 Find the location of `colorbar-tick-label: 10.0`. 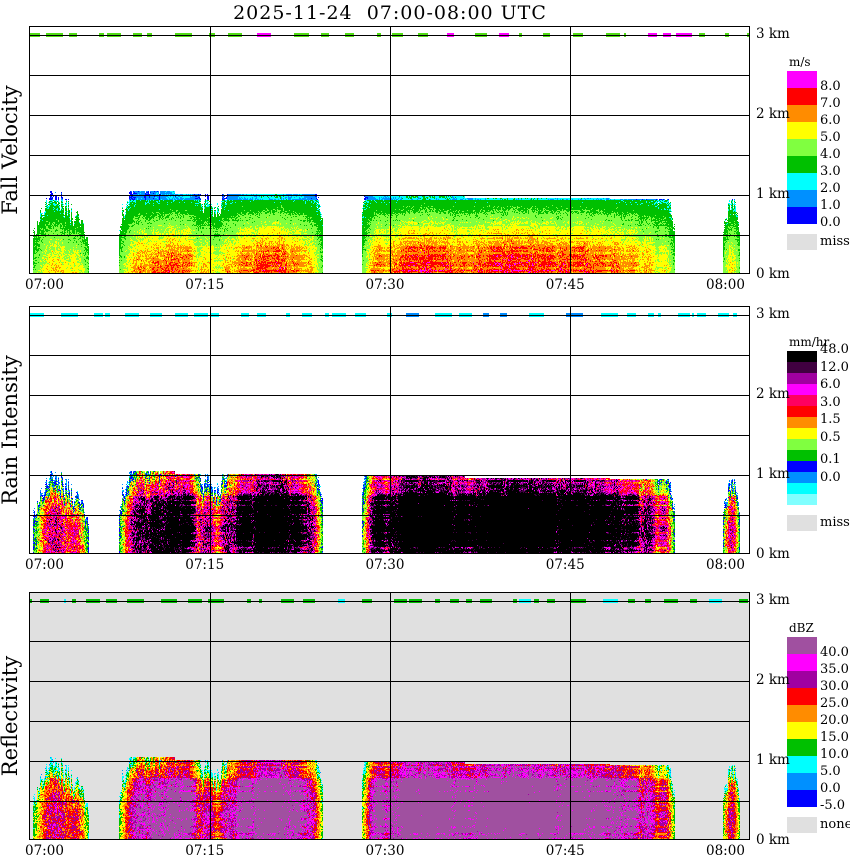

colorbar-tick-label: 10.0 is located at coordinates (834, 754).